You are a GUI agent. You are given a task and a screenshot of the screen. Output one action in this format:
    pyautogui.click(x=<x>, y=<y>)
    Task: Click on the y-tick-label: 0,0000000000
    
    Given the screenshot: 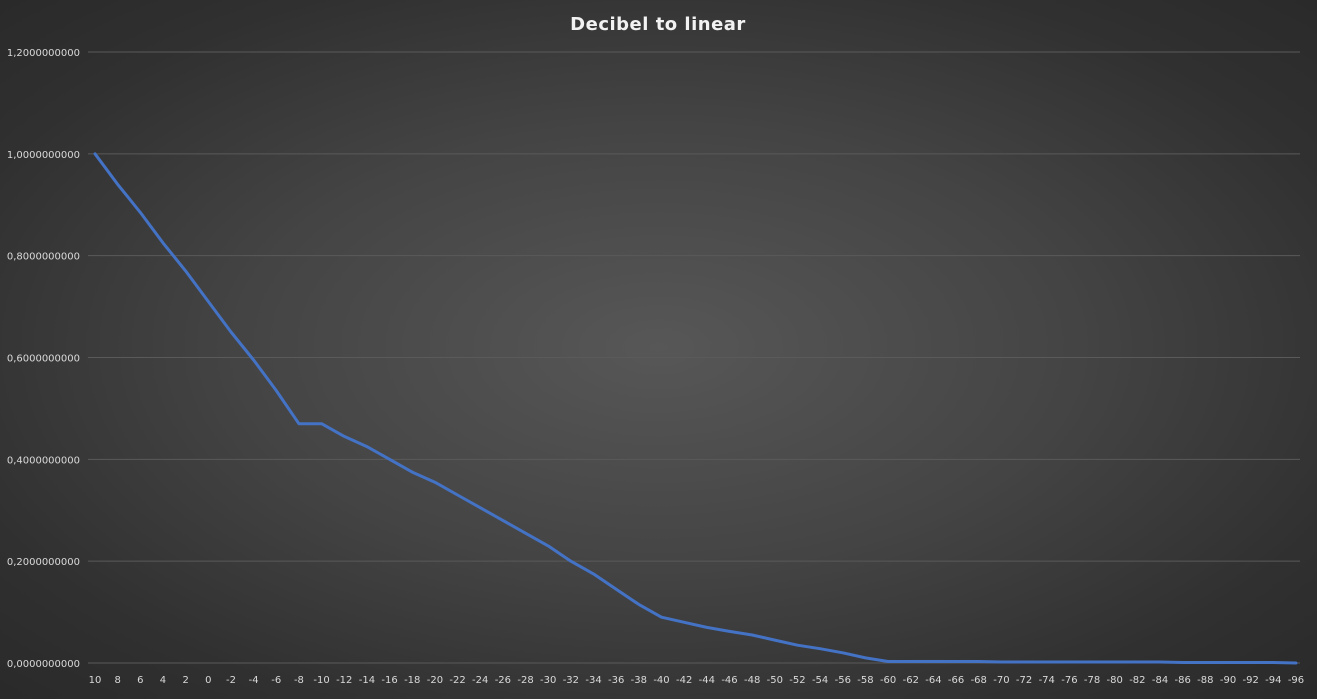 What is the action you would take?
    pyautogui.click(x=43, y=664)
    